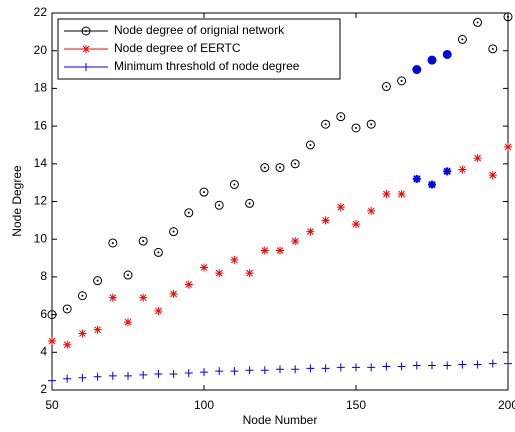 Image resolution: width=515 pixels, height=432 pixels. I want to click on y-tick-label: 16, so click(41, 125).